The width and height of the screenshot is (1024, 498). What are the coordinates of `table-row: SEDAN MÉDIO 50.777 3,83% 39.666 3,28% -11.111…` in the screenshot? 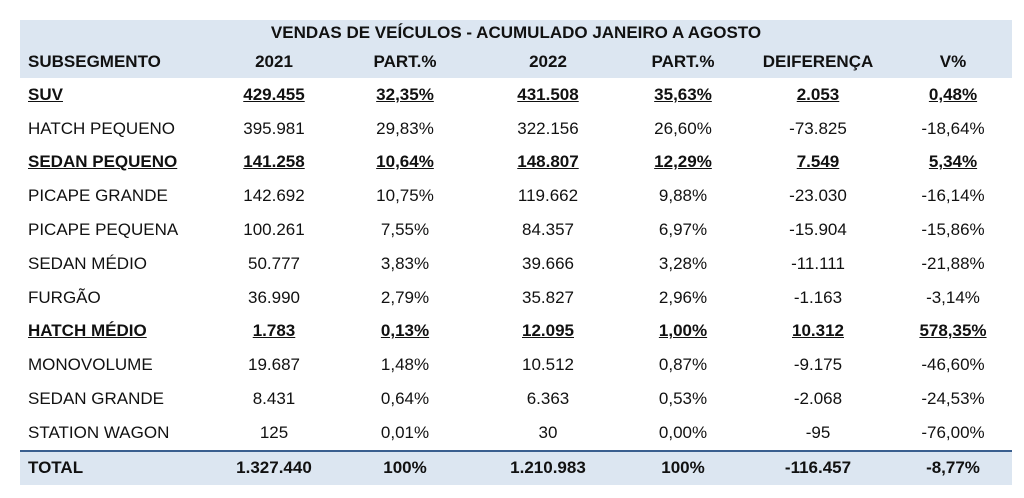 It's located at (516, 264).